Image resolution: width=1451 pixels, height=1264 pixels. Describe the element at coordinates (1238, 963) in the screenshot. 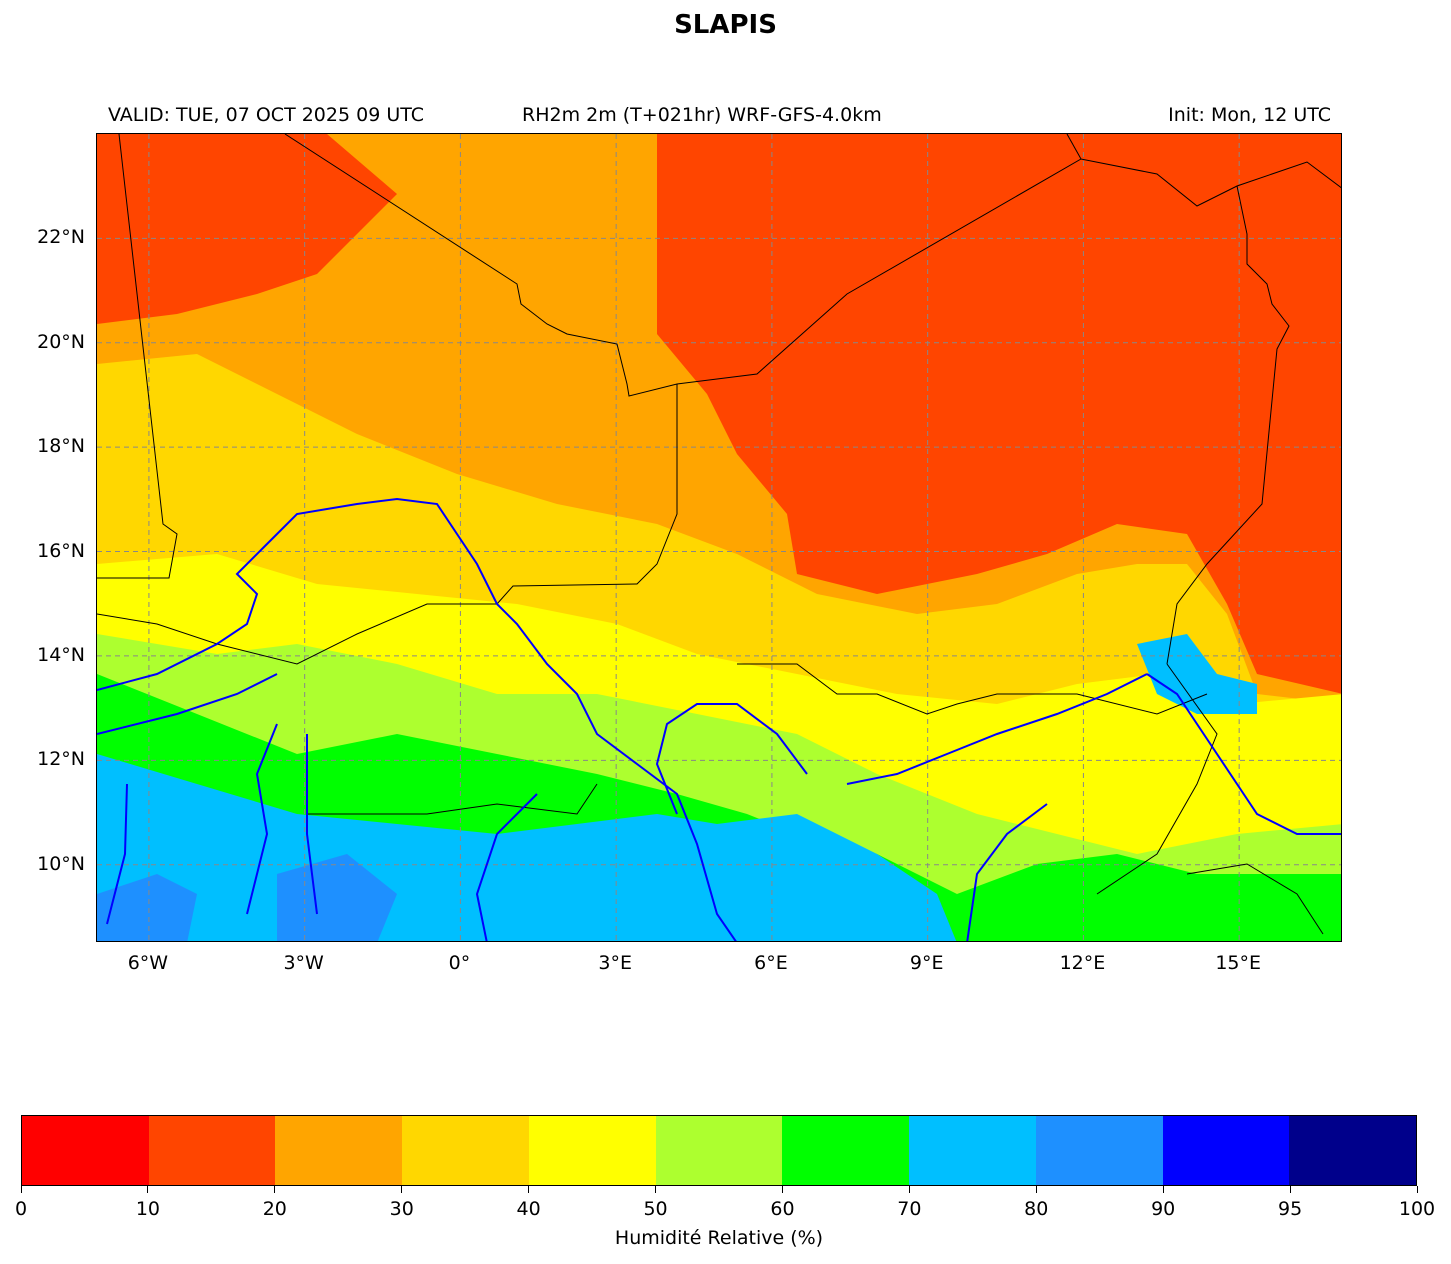

I see `lon-label: 15°E` at that location.